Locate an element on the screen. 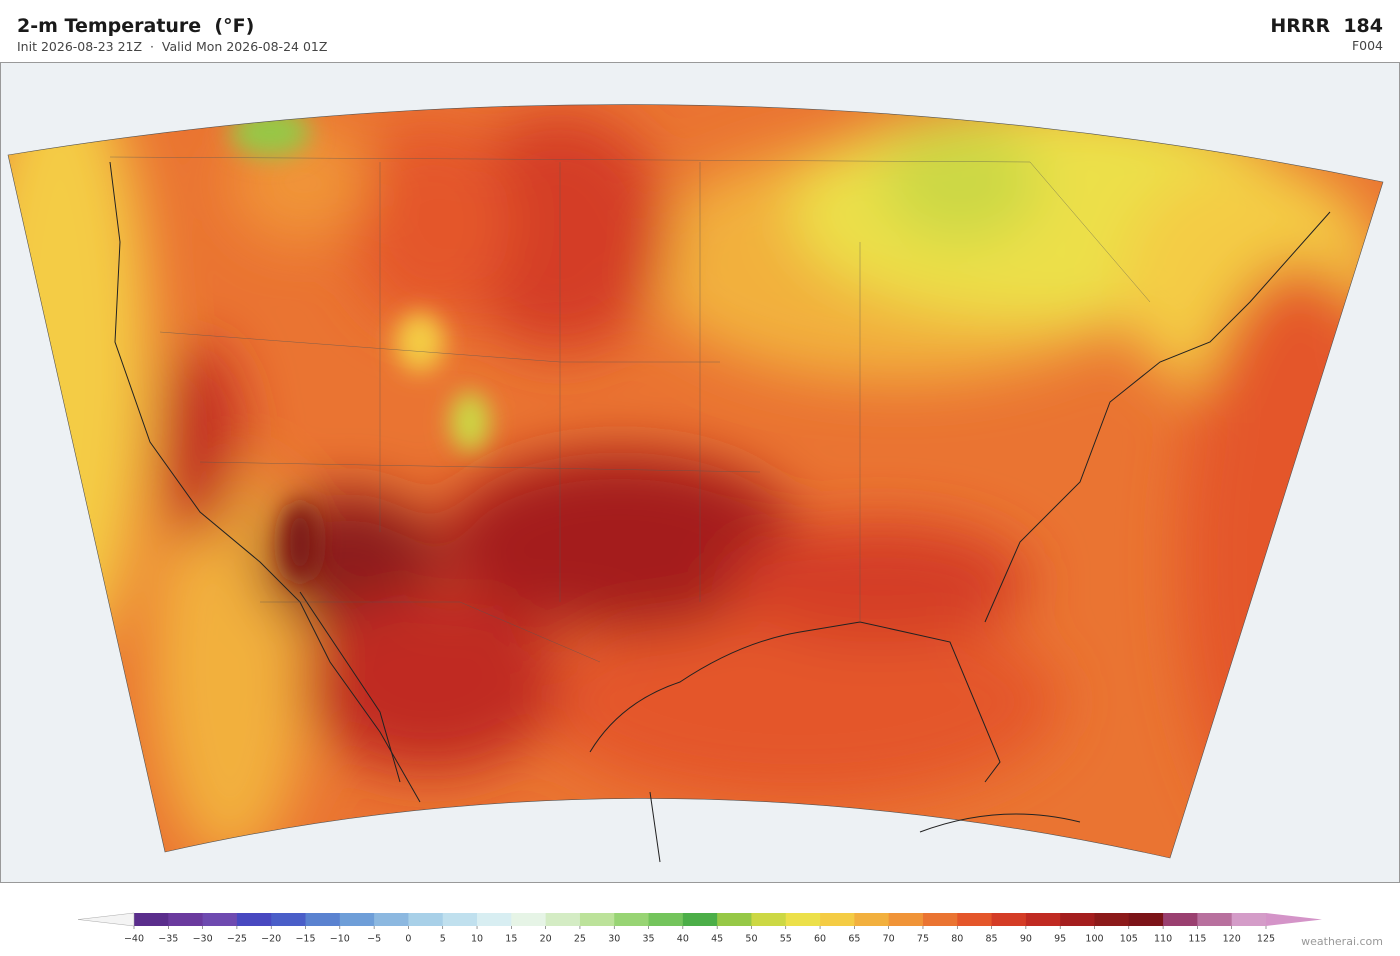  colorbar-tick-label: 100 is located at coordinates (1094, 939).